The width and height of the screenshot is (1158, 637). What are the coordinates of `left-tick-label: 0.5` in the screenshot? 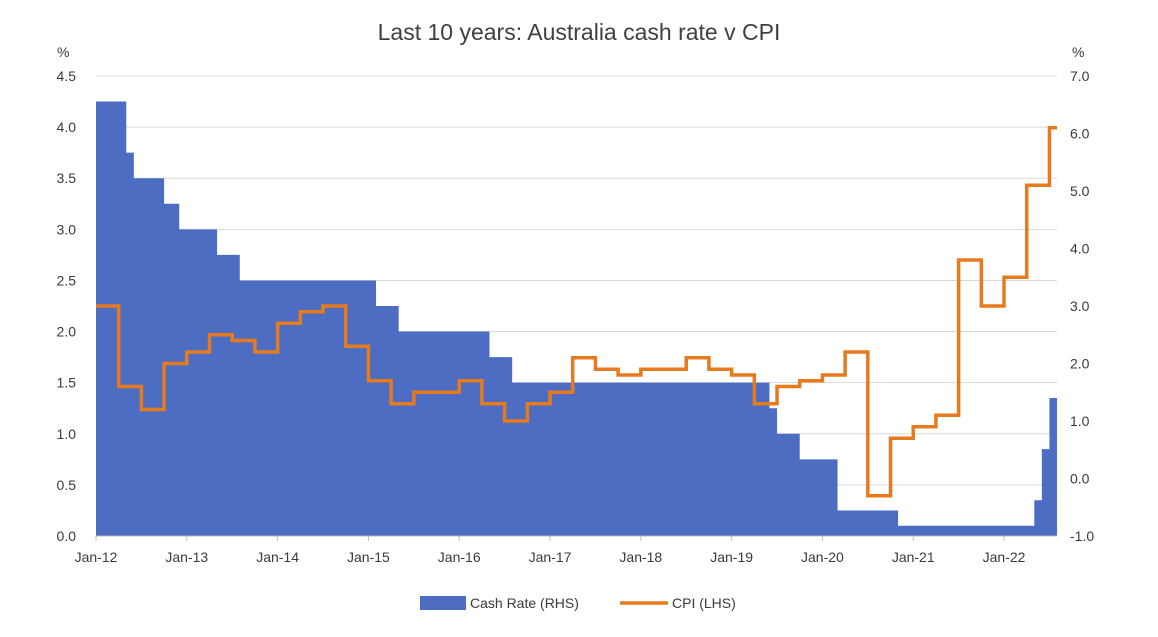 It's located at (67, 485).